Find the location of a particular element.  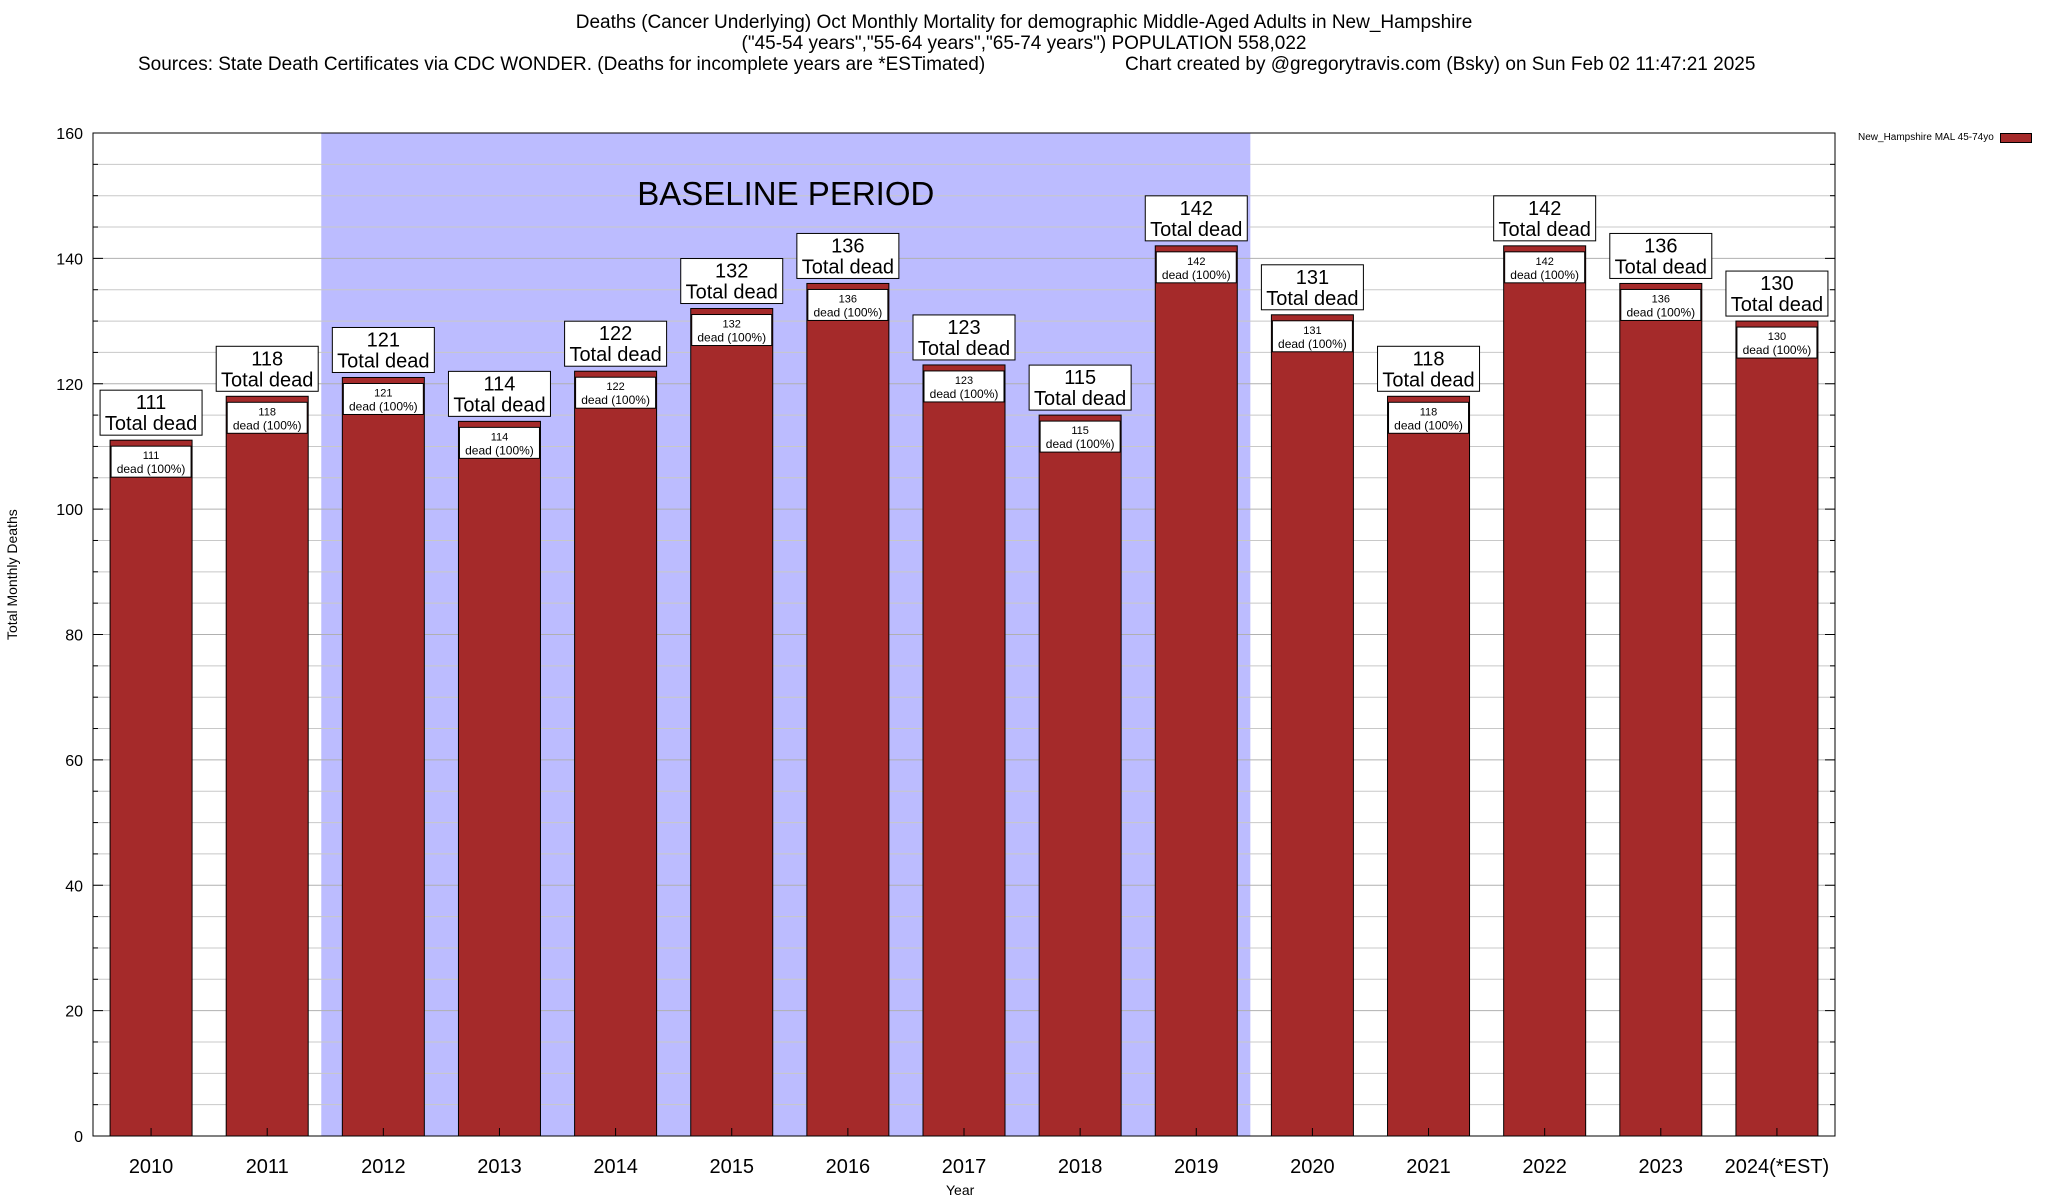

y-axis-label: Total Monthly Deaths is located at coordinates (12, 574).